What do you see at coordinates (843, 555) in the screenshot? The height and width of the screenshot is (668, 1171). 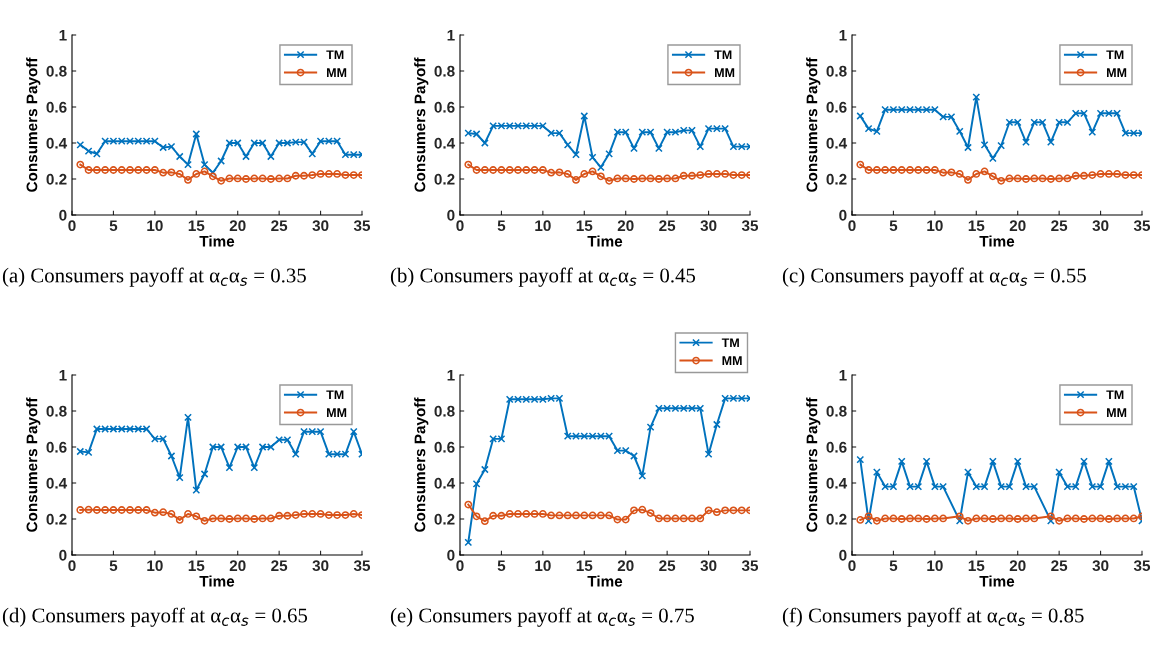 I see `y-tick-label: 0` at bounding box center [843, 555].